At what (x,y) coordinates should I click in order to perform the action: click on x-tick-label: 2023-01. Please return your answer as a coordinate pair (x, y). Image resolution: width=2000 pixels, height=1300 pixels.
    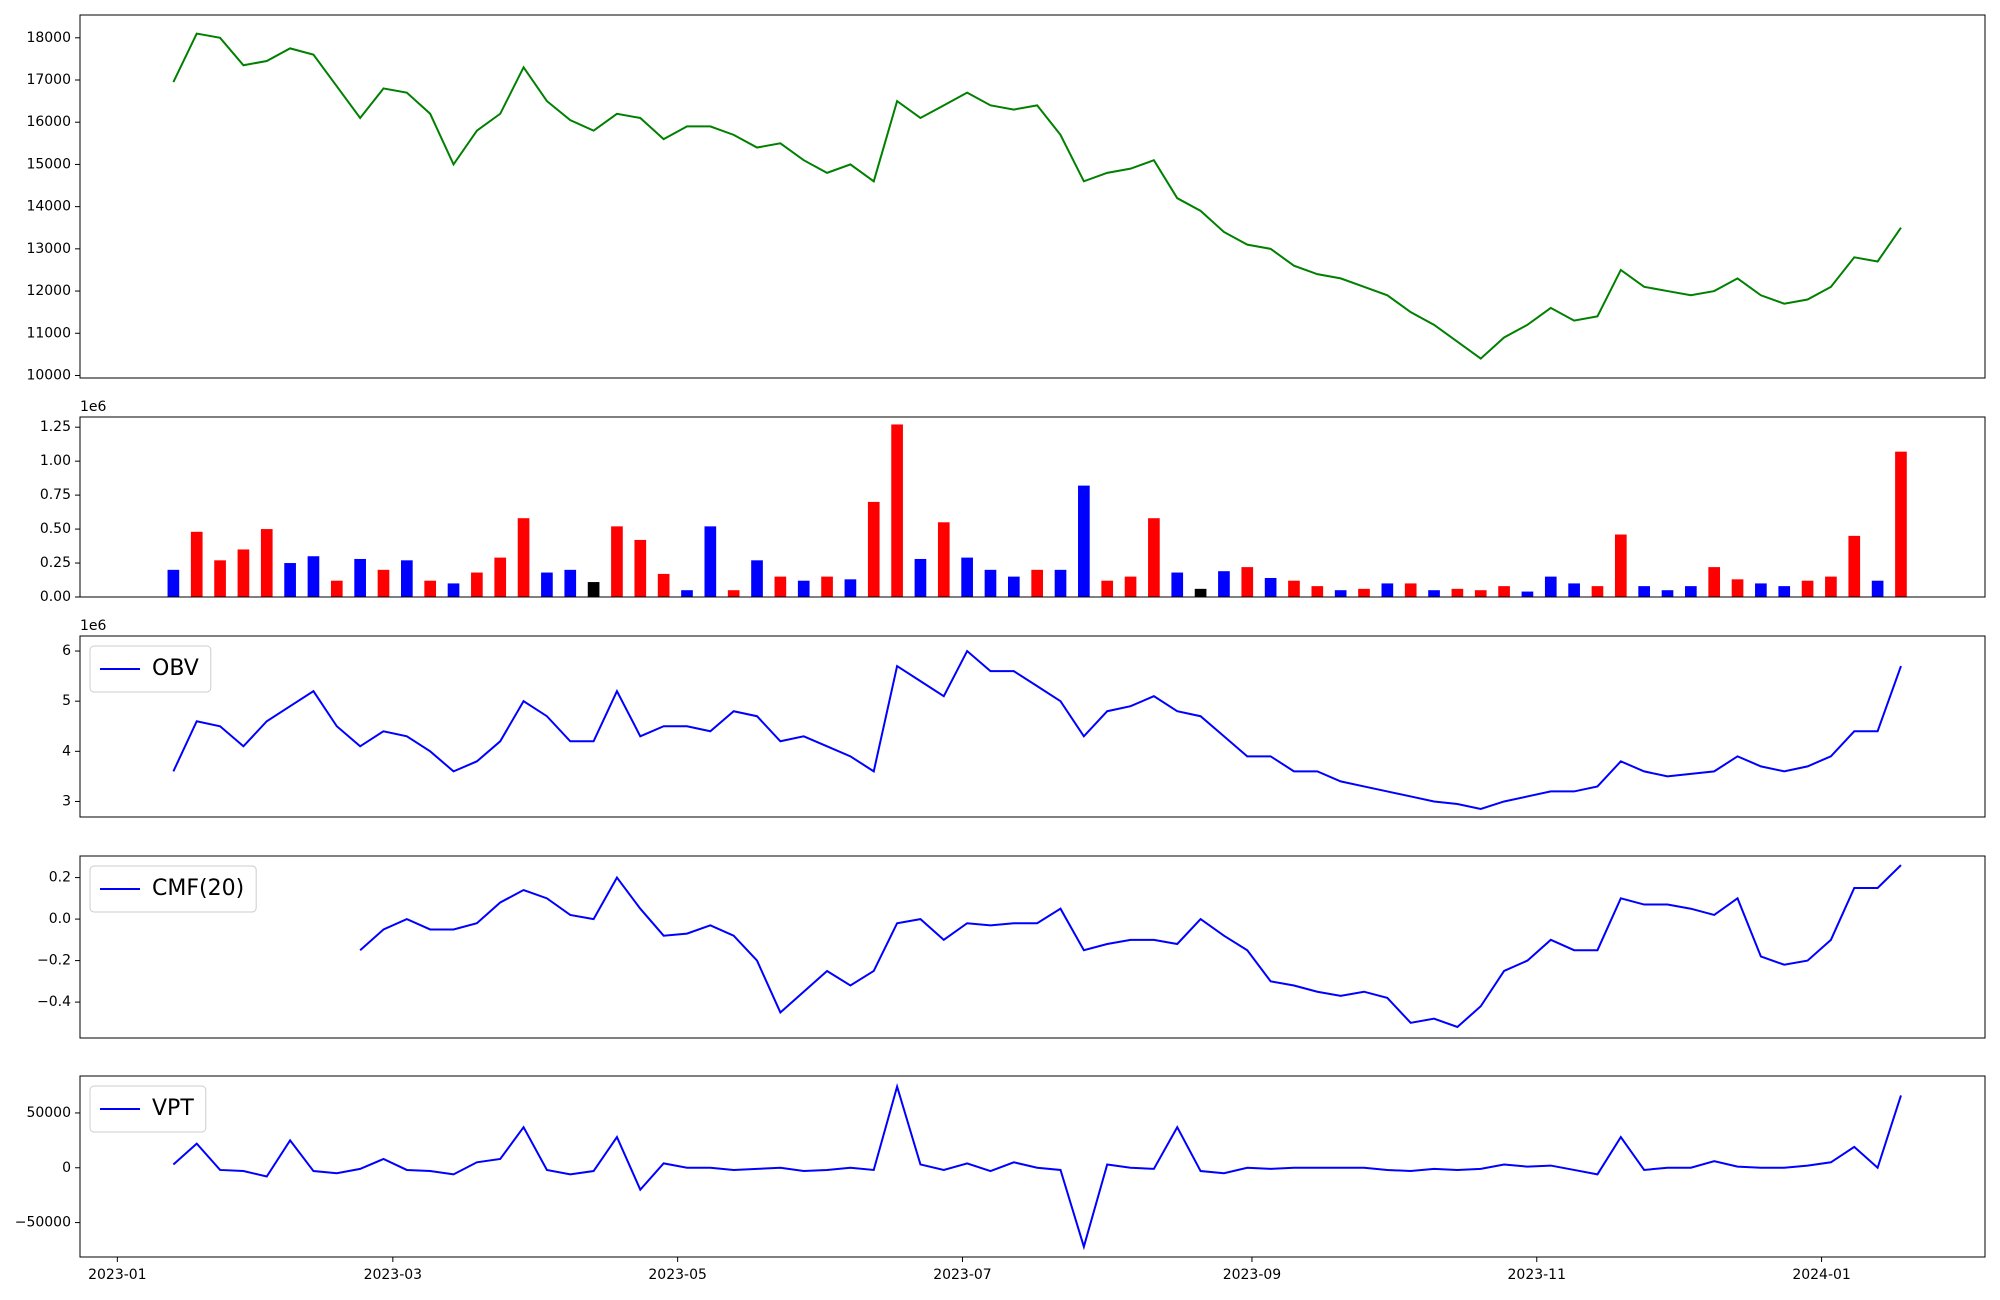
    Looking at the image, I should click on (117, 1275).